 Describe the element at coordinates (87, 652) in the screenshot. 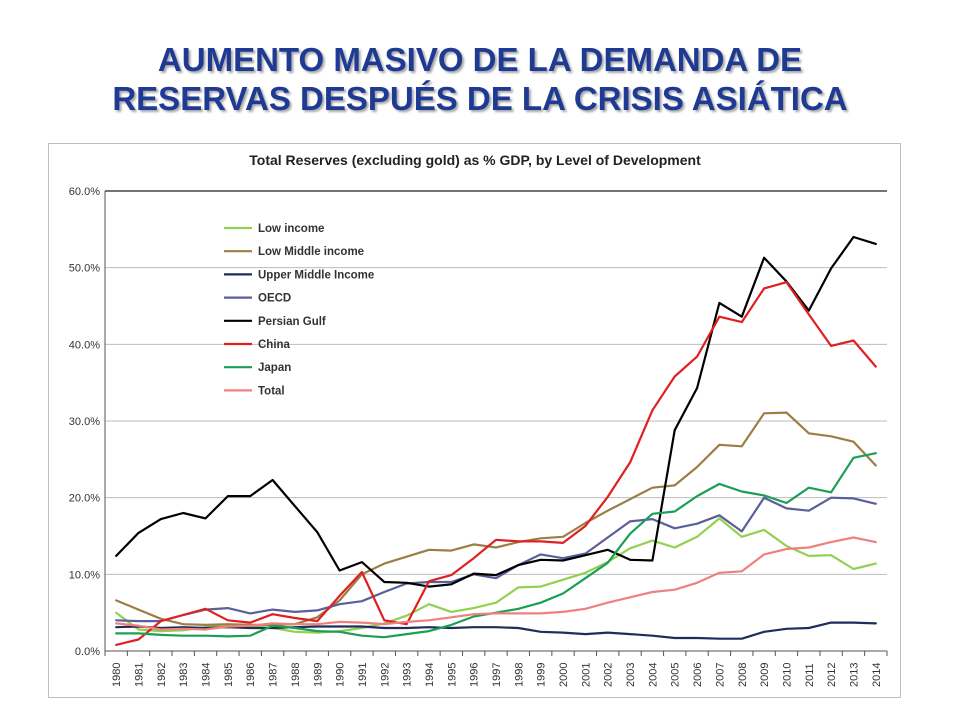

I see `y-tick-label: 0.0%` at that location.